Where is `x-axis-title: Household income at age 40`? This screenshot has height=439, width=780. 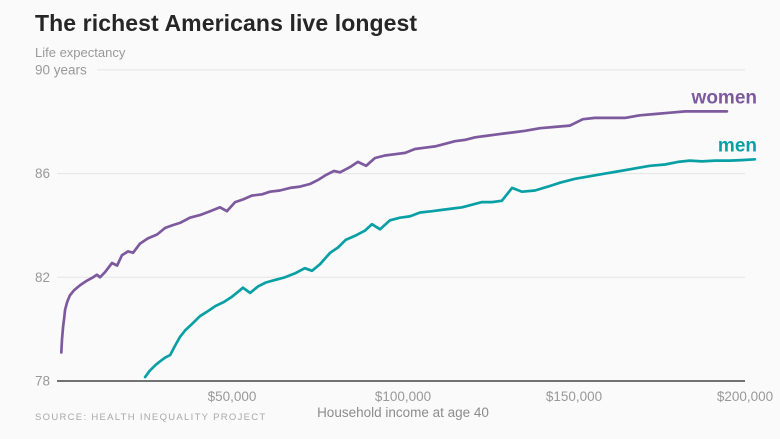
x-axis-title: Household income at age 40 is located at coordinates (403, 412).